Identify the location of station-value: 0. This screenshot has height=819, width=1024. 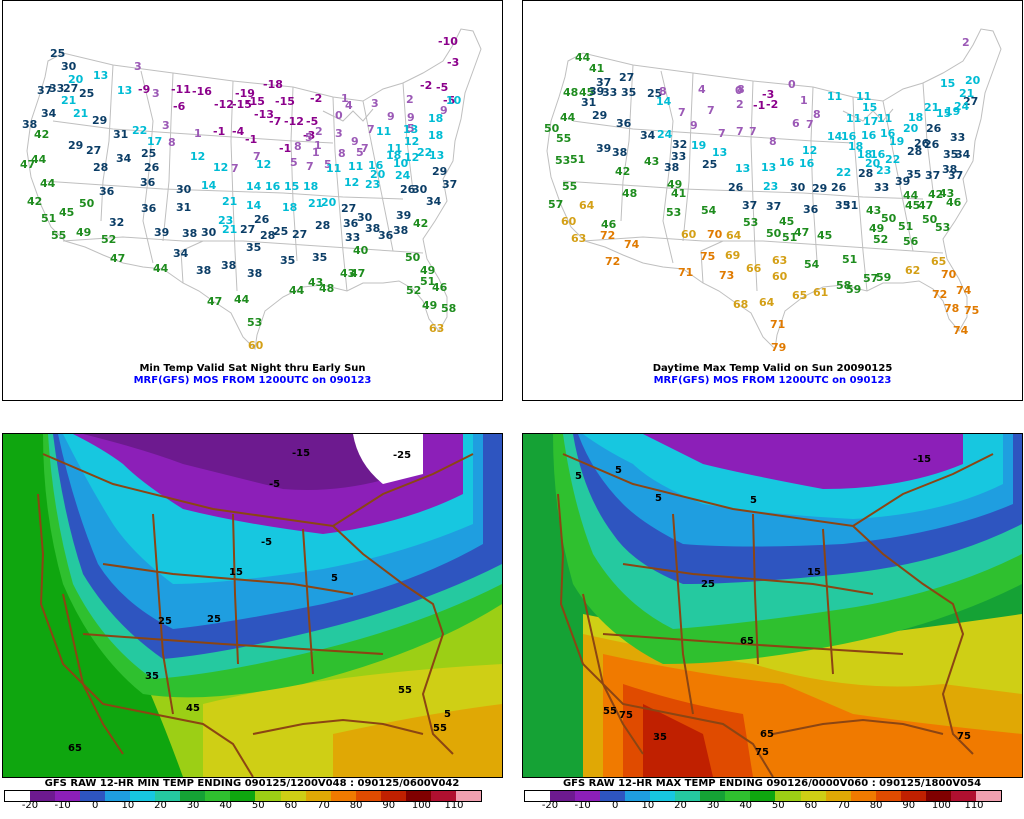
(792, 84).